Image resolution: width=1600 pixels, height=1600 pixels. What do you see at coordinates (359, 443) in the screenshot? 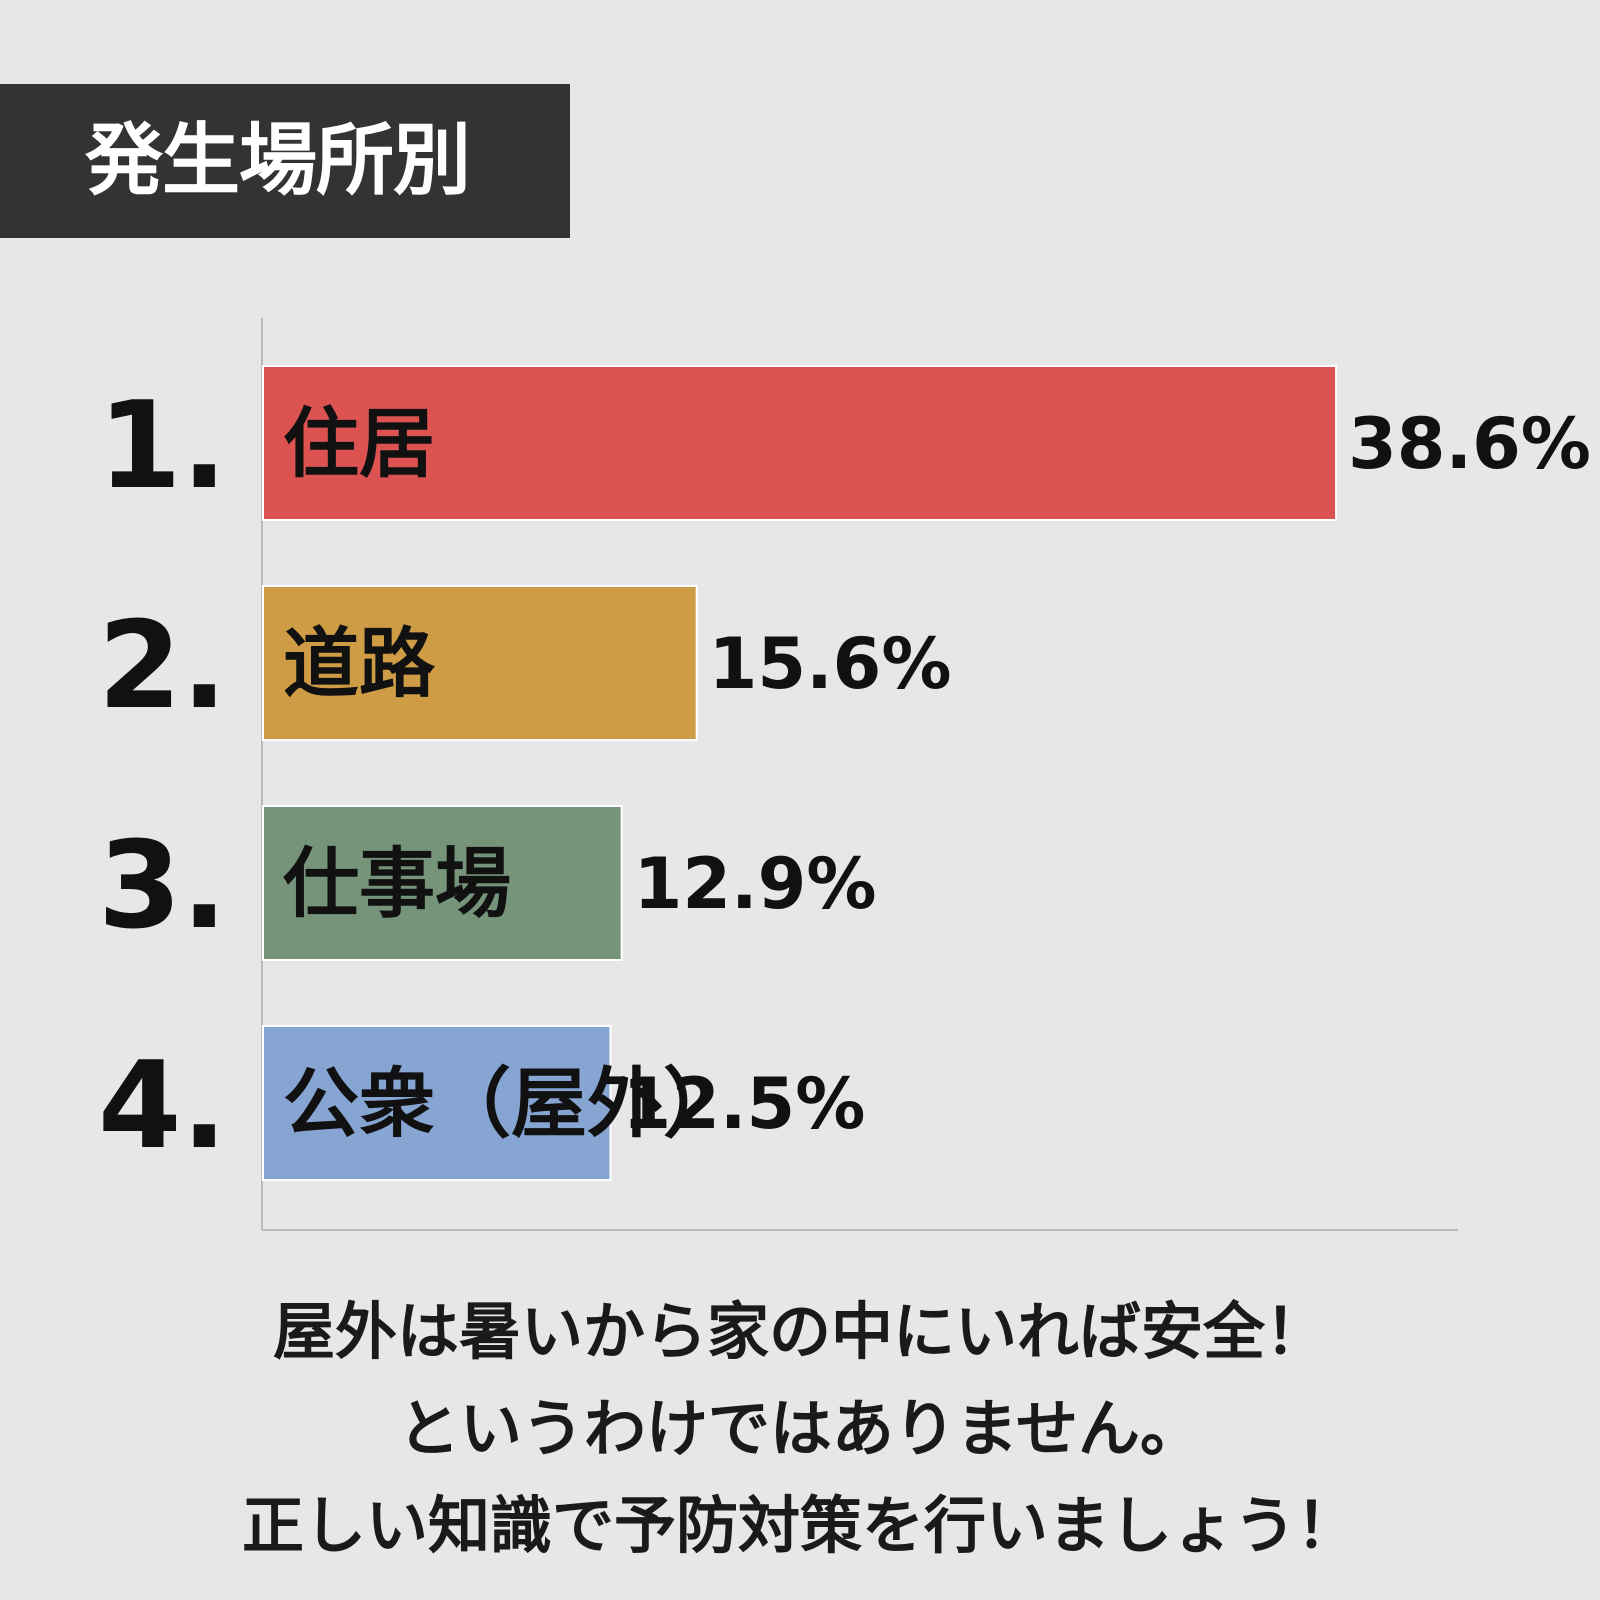
I see `category-label-1: 住居` at bounding box center [359, 443].